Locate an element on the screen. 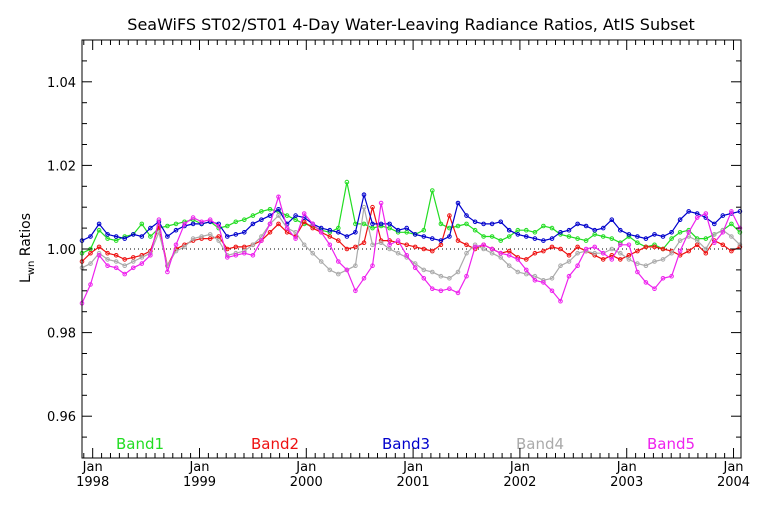 This screenshot has height=512, width=768. legend: Band1 Band2 Band3 Band4 Band5 is located at coordinates (405, 444).